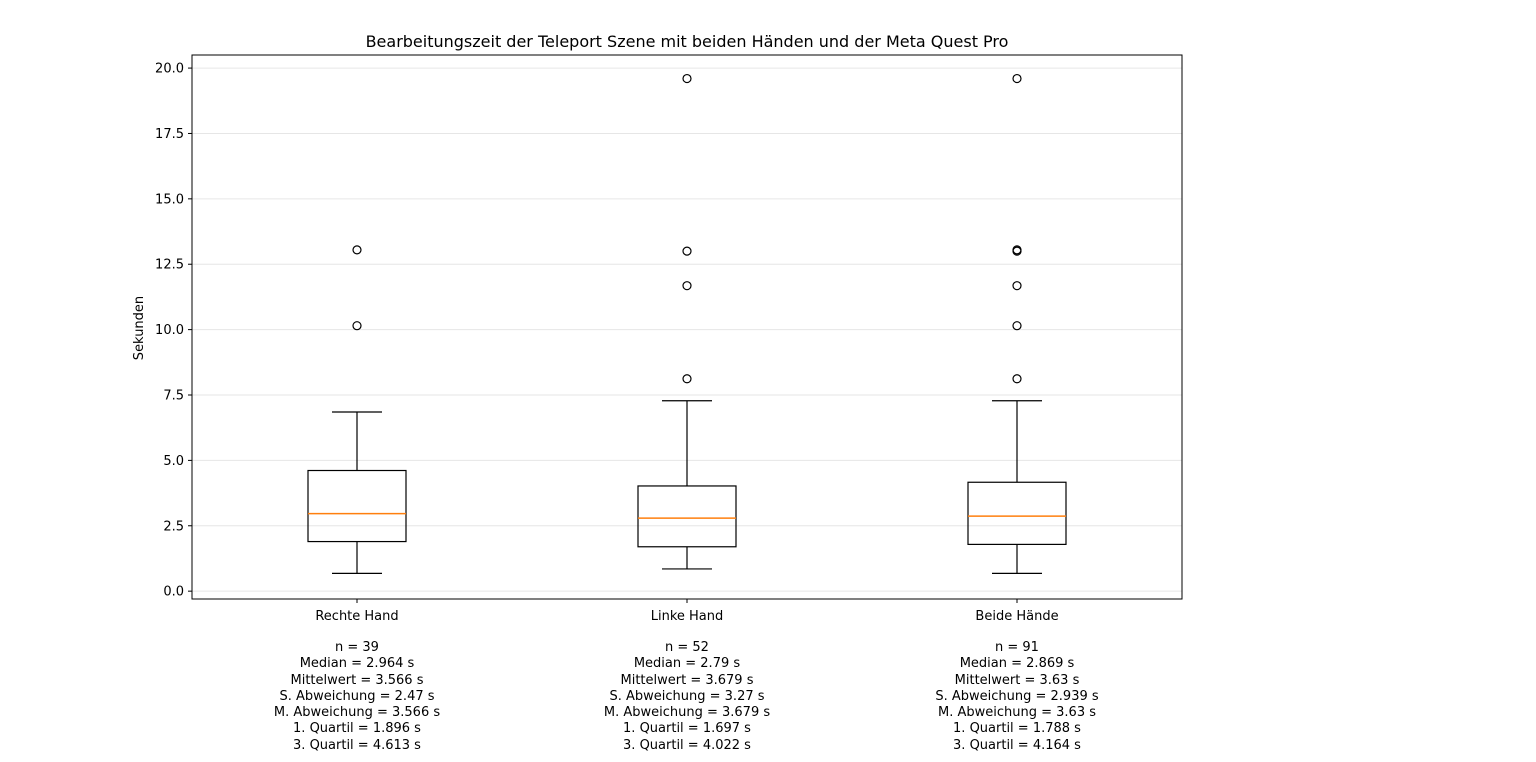  What do you see at coordinates (173, 396) in the screenshot?
I see `y-tick-label: 7.5` at bounding box center [173, 396].